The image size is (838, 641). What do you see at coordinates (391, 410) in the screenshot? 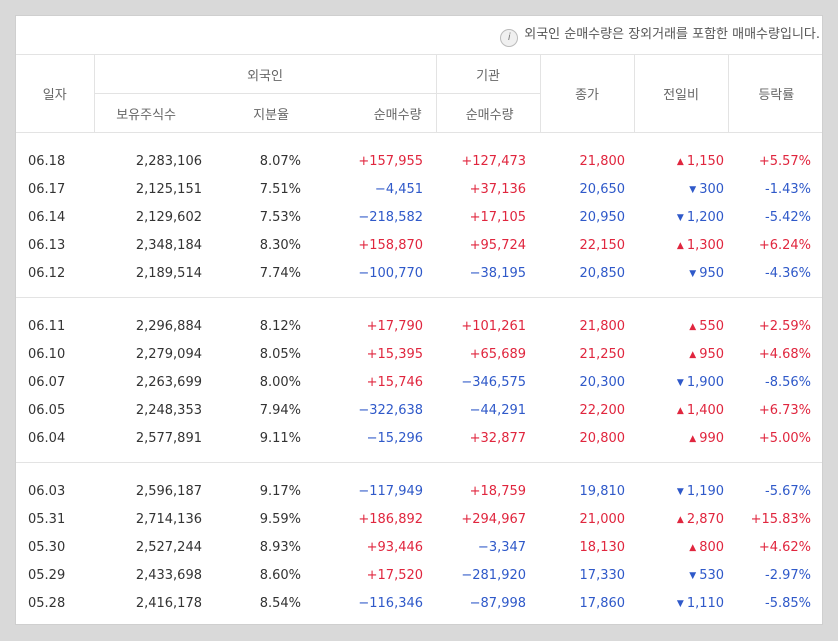
I see `foreign-net-cell: −322,638` at bounding box center [391, 410].